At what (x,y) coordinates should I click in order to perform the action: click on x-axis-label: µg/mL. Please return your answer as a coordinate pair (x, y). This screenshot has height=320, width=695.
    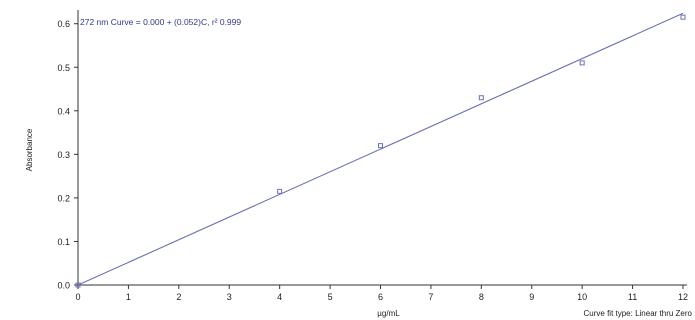
    Looking at the image, I should click on (388, 313).